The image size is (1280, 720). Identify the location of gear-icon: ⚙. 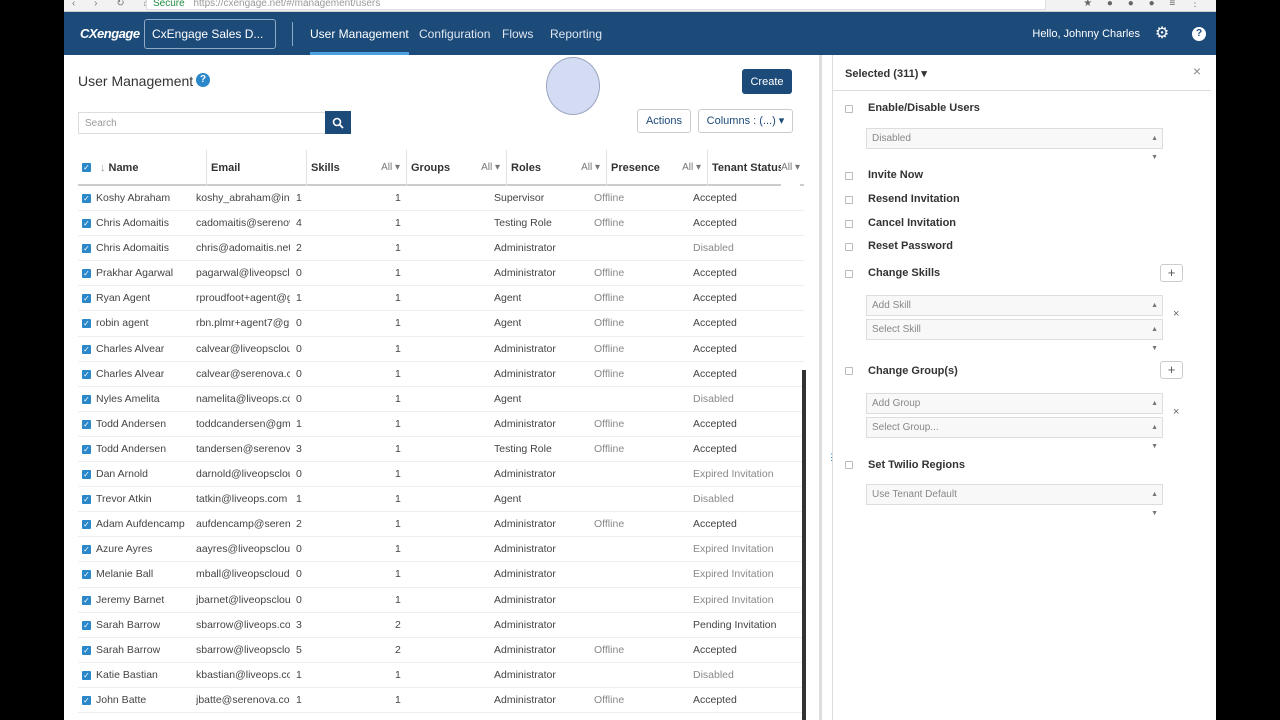
(1162, 33).